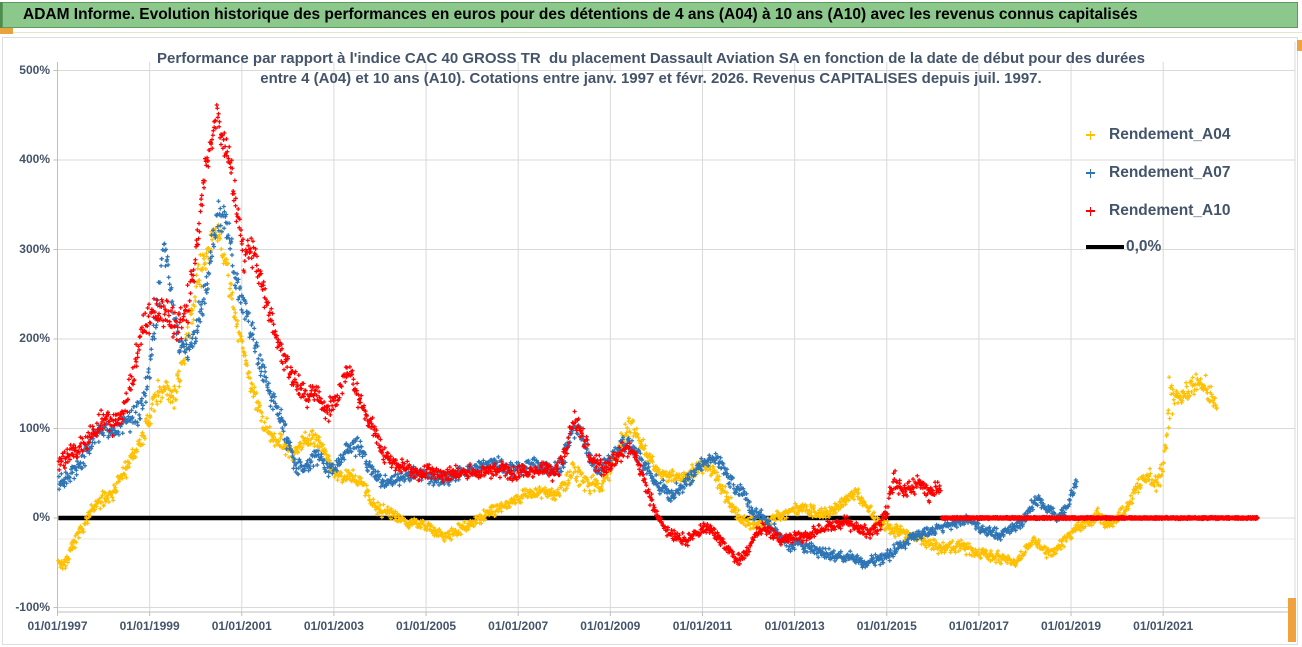 The width and height of the screenshot is (1302, 647). Describe the element at coordinates (702, 626) in the screenshot. I see `x-axis-tick-label: 01/01/2011` at that location.